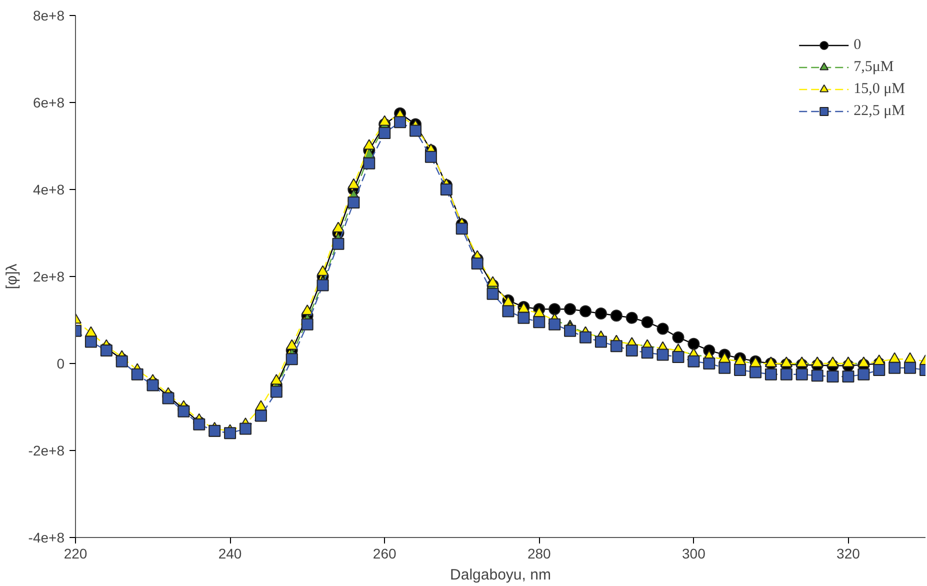  What do you see at coordinates (539, 554) in the screenshot?
I see `x-tick-label: 280` at bounding box center [539, 554].